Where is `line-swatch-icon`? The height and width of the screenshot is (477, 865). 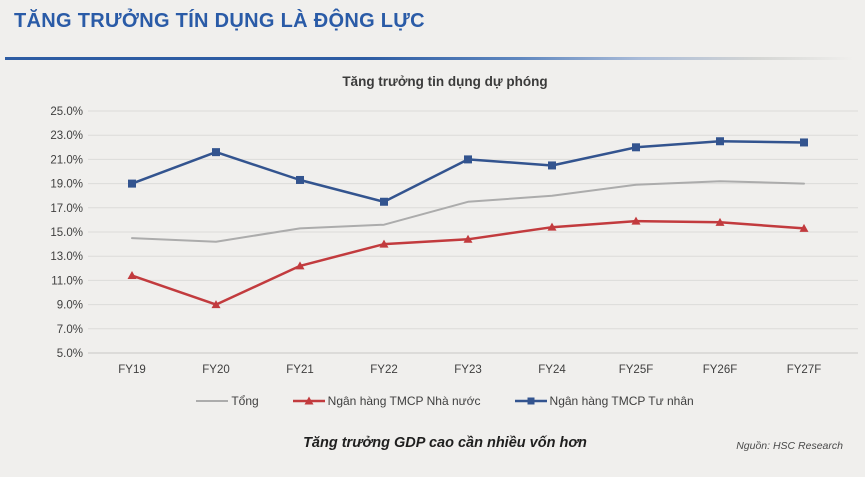 line-swatch-icon is located at coordinates (212, 401).